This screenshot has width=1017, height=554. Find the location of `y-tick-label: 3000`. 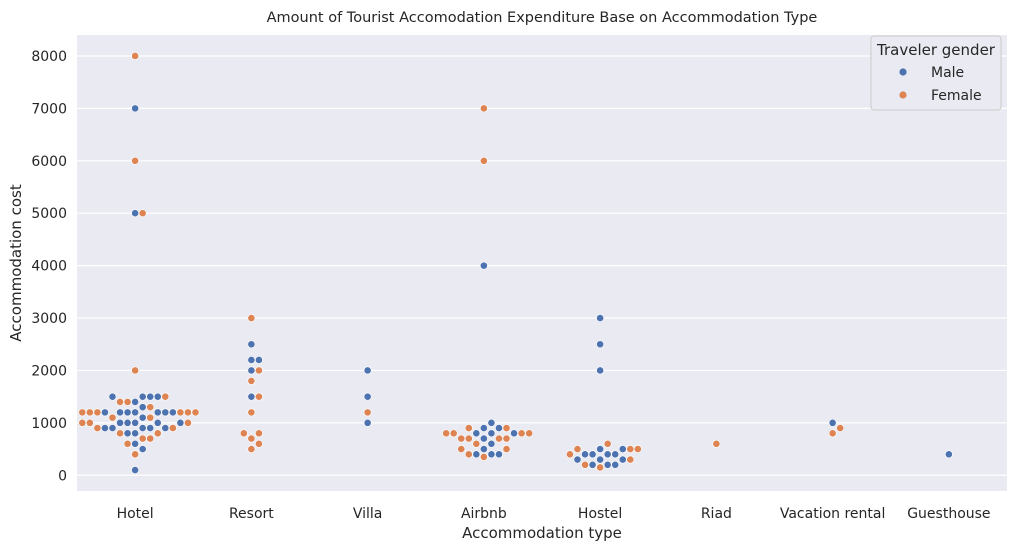

y-tick-label: 3000 is located at coordinates (49, 319).